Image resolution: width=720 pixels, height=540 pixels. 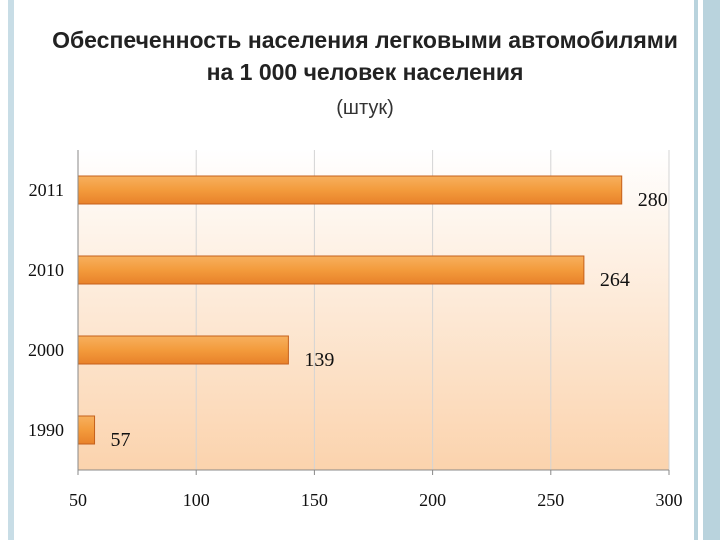 I want to click on data-label-2000: 139, so click(x=319, y=360).